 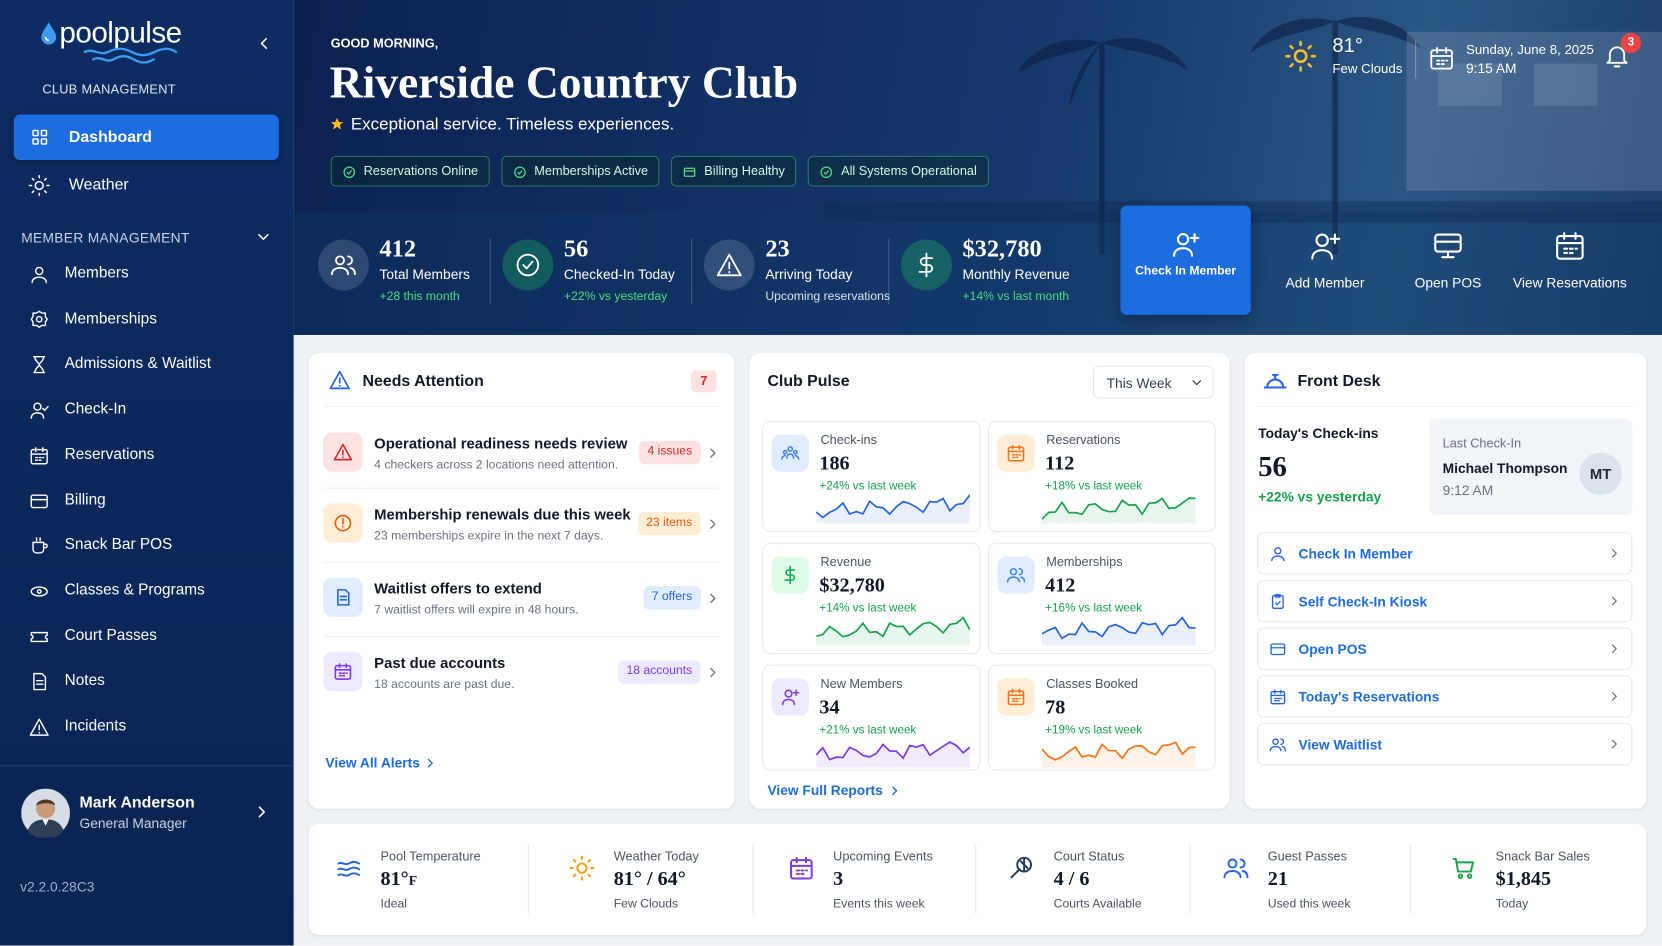 I want to click on nav-label: Snack Bar POS, so click(x=118, y=545).